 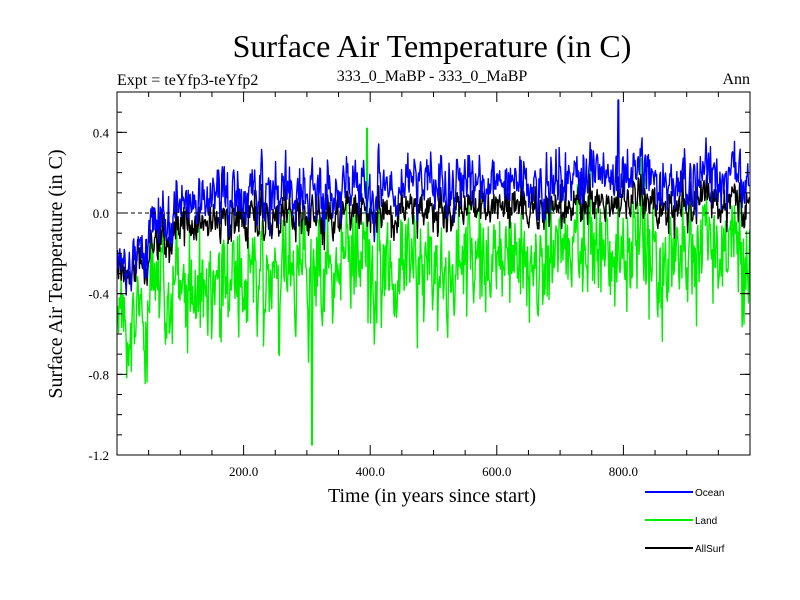 What do you see at coordinates (187, 80) in the screenshot?
I see `subtitle-left: Expt = teYfp3-teYfp2` at bounding box center [187, 80].